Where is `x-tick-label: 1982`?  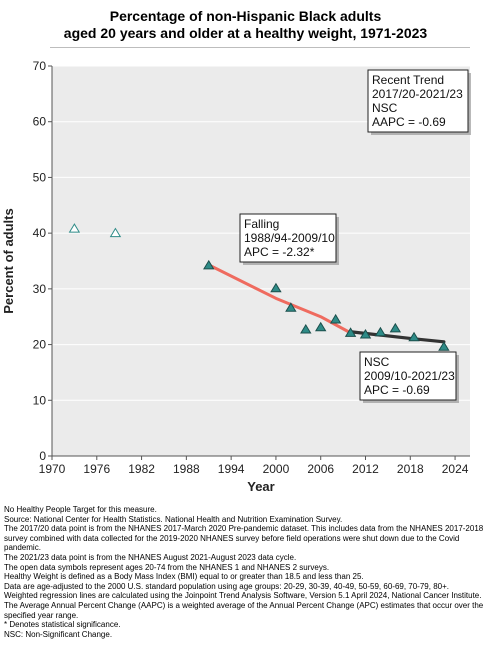 x-tick-label: 1982 is located at coordinates (141, 469).